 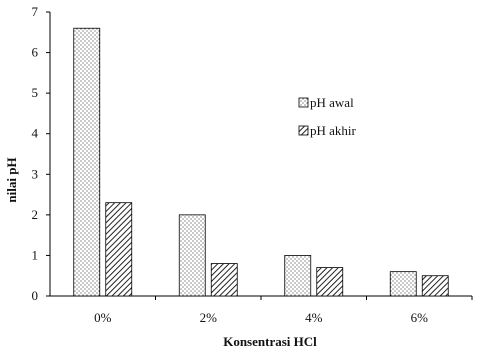 What do you see at coordinates (35, 11) in the screenshot?
I see `y-tick-label: 7` at bounding box center [35, 11].